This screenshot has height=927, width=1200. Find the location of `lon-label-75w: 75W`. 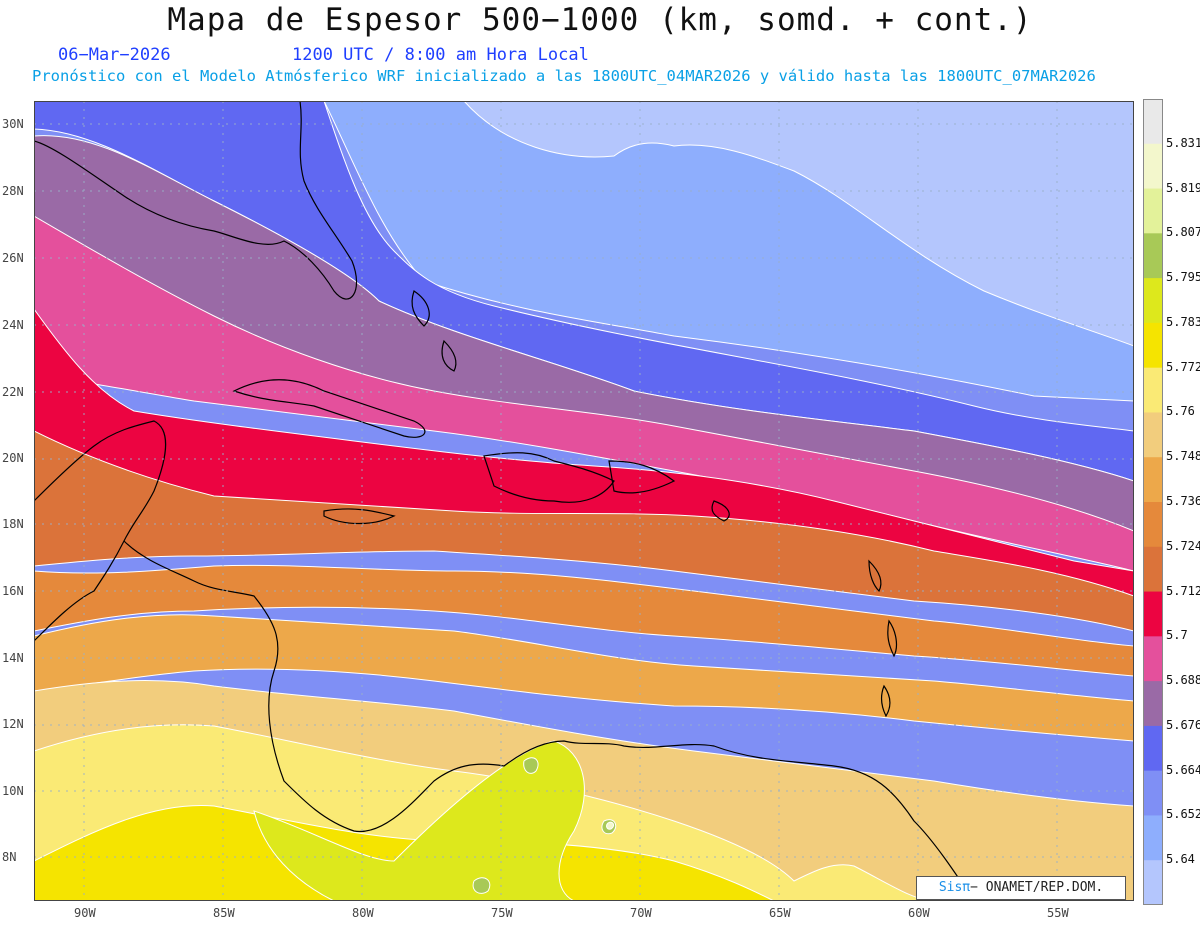

lon-label-75w: 75W is located at coordinates (502, 913).